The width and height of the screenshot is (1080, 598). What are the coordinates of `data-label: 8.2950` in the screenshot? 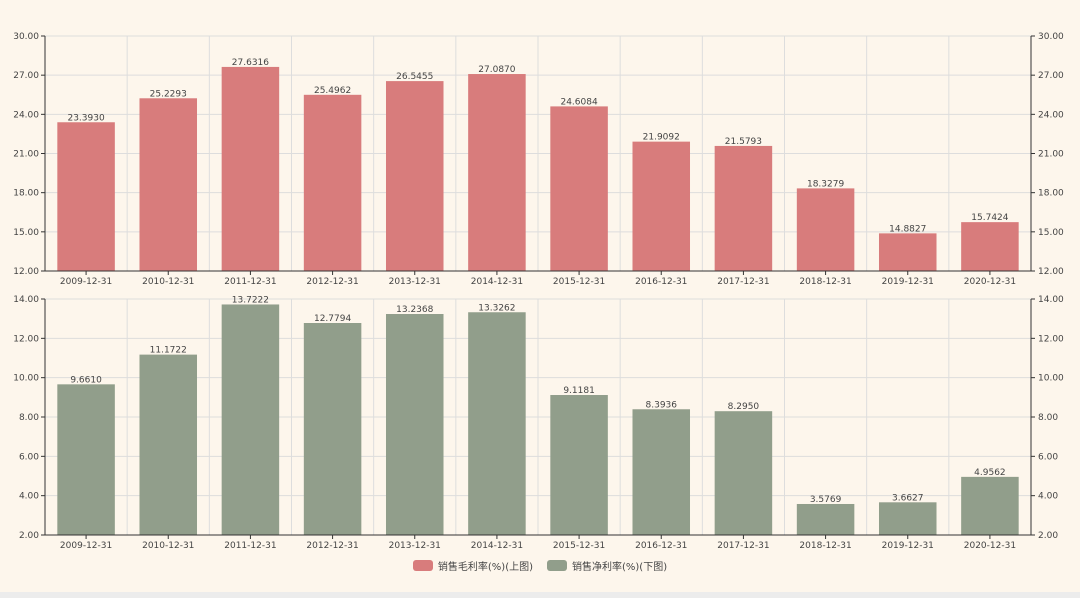 It's located at (744, 407).